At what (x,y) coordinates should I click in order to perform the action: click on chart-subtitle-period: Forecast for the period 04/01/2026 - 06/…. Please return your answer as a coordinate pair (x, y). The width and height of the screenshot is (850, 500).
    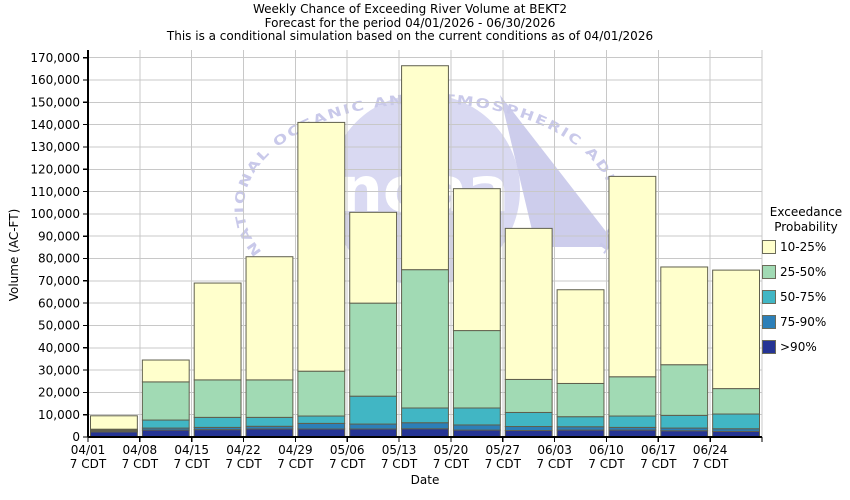
    Looking at the image, I should click on (410, 22).